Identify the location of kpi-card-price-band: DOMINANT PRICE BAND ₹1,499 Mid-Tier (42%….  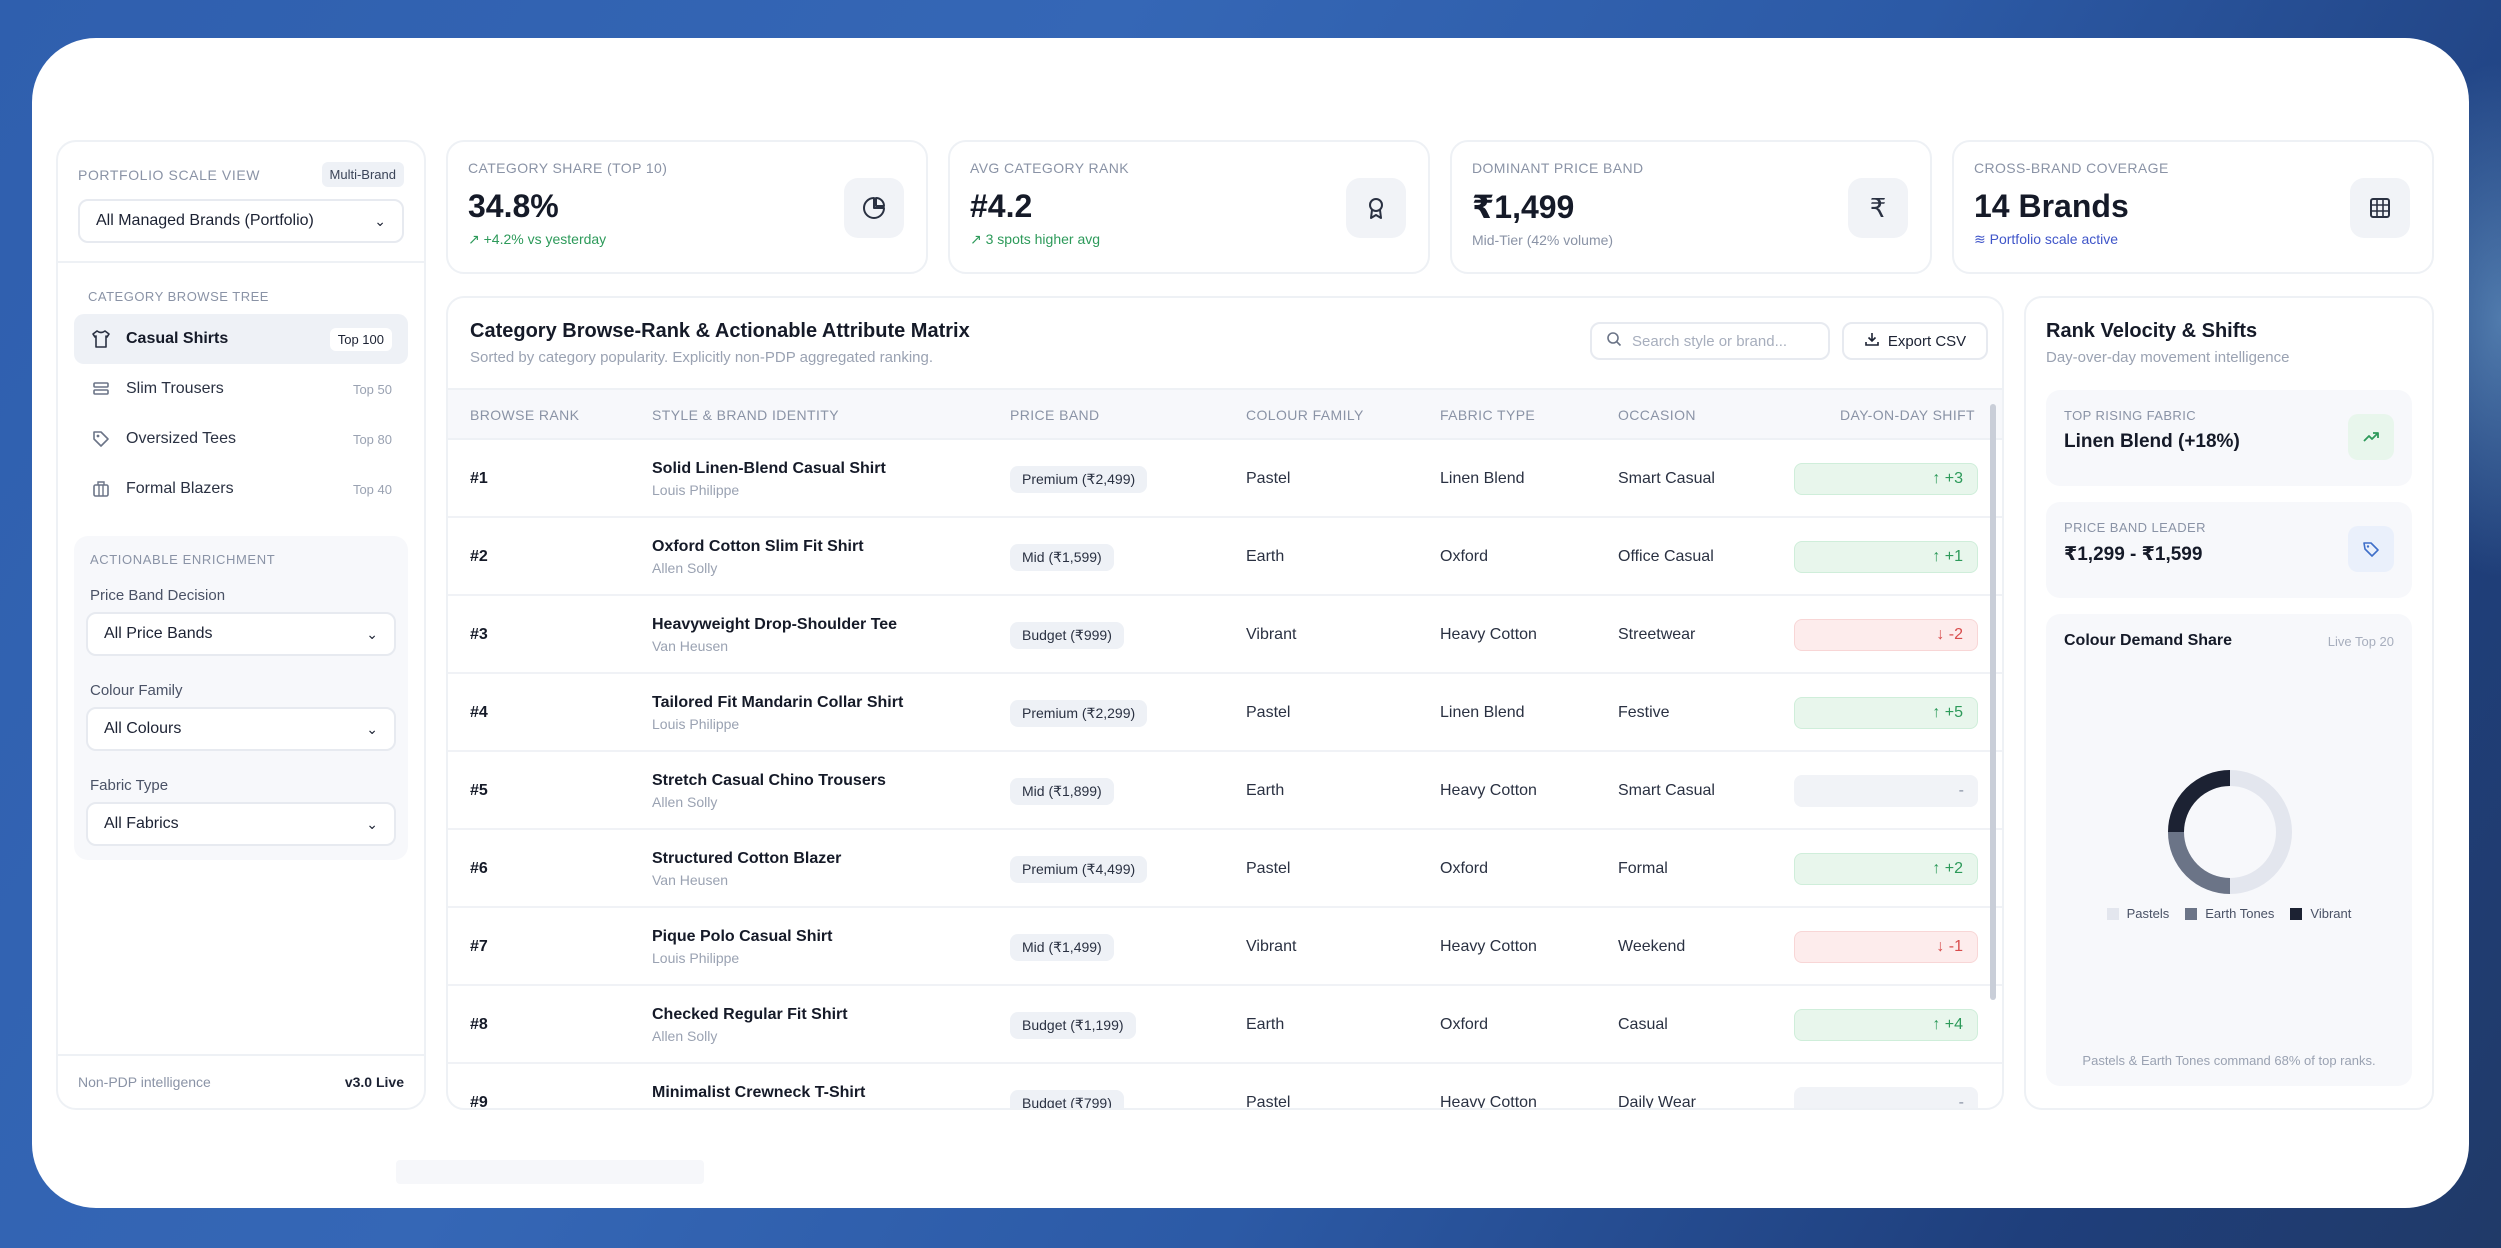
(1691, 207).